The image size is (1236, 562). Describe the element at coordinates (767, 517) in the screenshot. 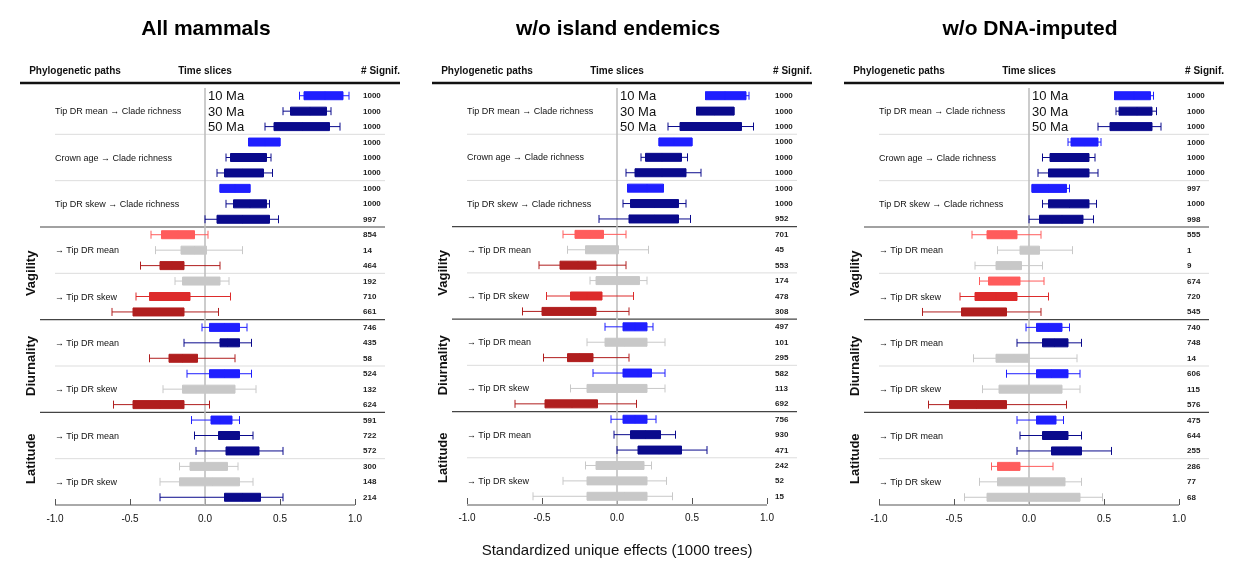

I see `x-tick-label: 1.0` at that location.